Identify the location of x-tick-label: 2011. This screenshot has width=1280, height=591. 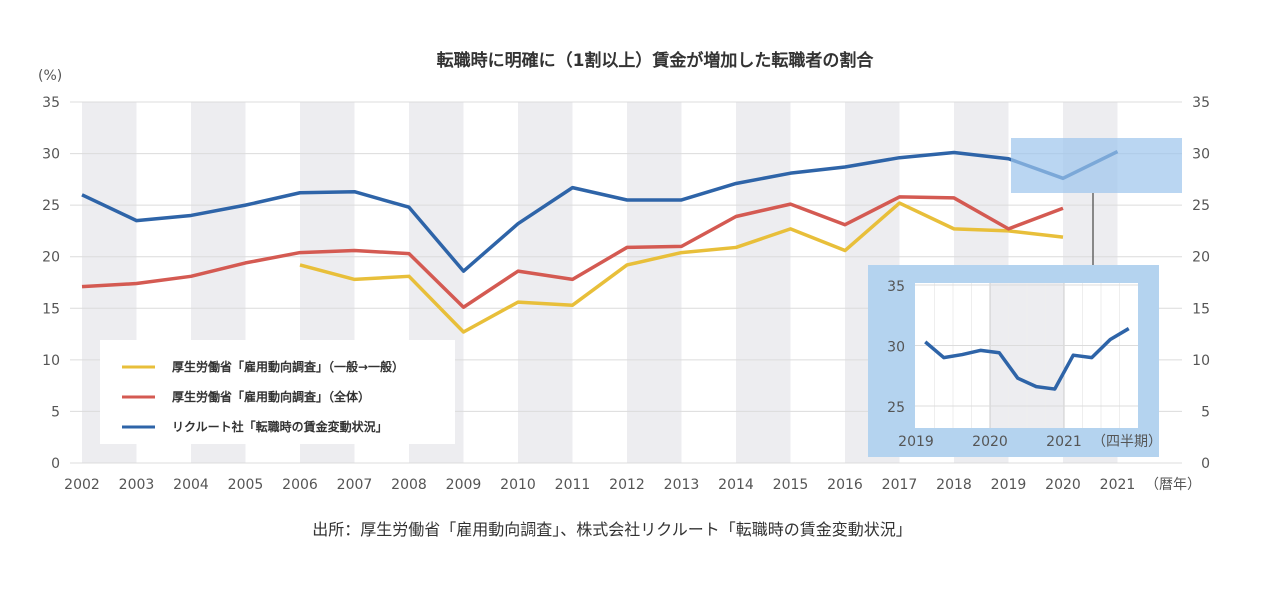
(573, 485).